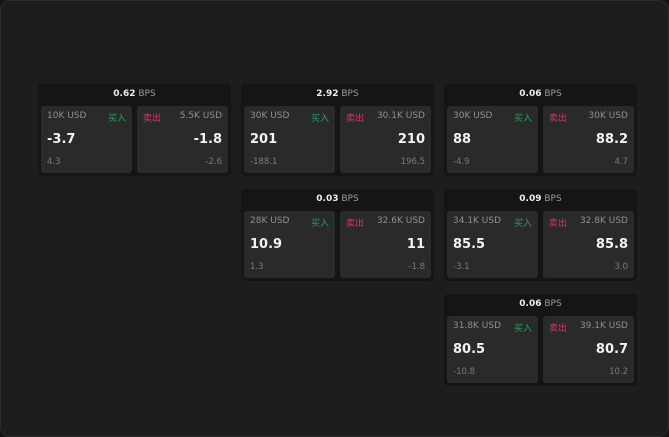 This screenshot has width=669, height=437. Describe the element at coordinates (608, 116) in the screenshot. I see `sell-size: 30K USD` at that location.